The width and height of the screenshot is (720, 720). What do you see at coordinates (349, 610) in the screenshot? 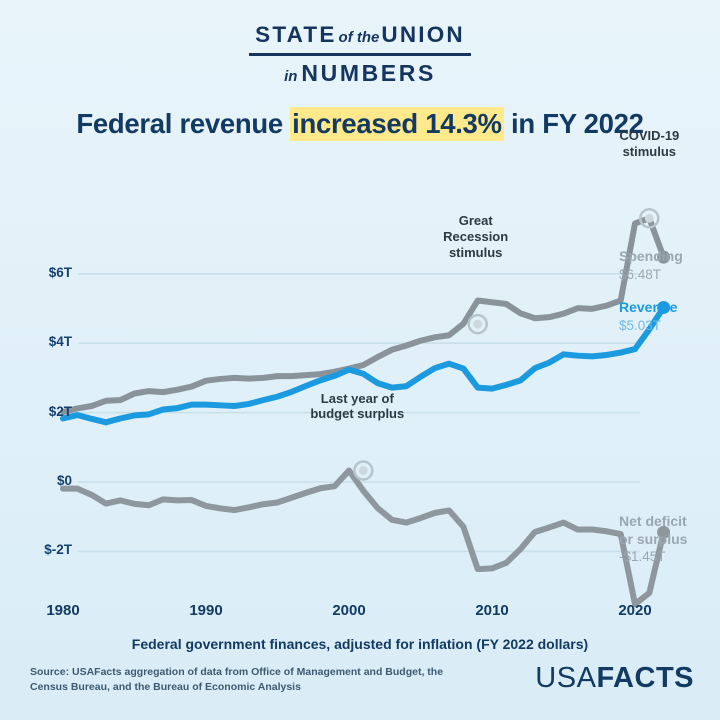
I see `x-tick-label: 2000` at bounding box center [349, 610].